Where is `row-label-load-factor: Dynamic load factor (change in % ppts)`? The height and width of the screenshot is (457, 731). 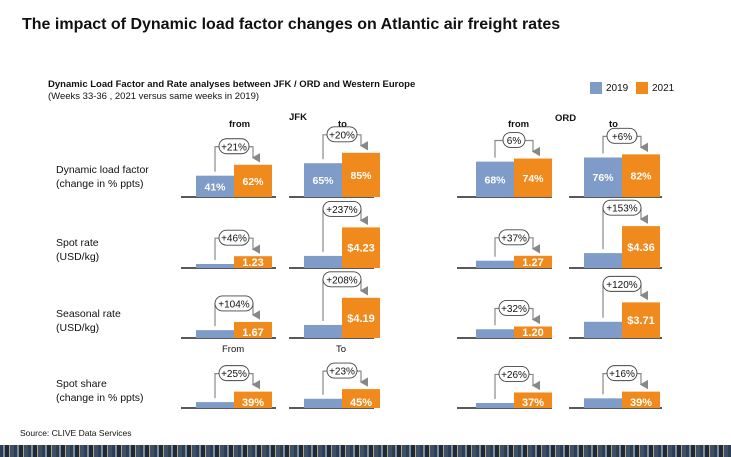 row-label-load-factor: Dynamic load factor (change in % ppts) is located at coordinates (102, 177).